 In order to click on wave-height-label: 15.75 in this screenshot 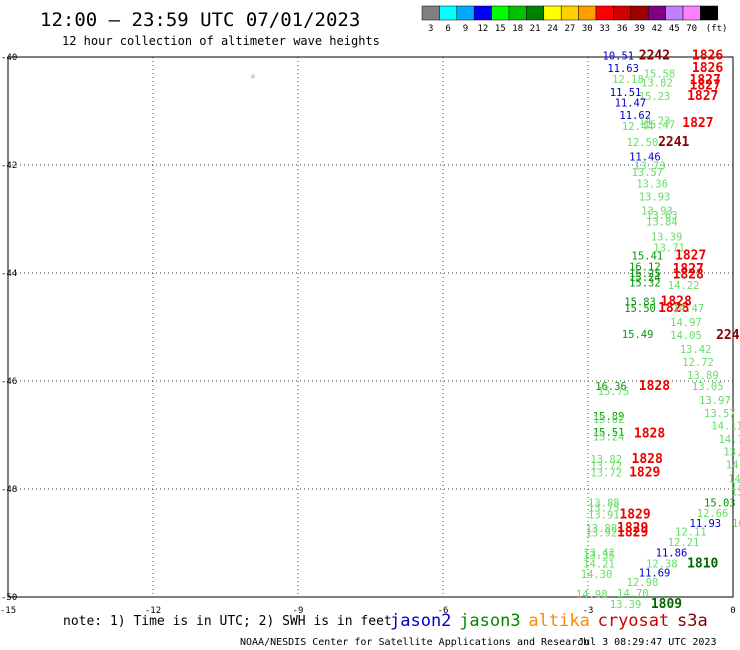, I will do `click(614, 392)`.